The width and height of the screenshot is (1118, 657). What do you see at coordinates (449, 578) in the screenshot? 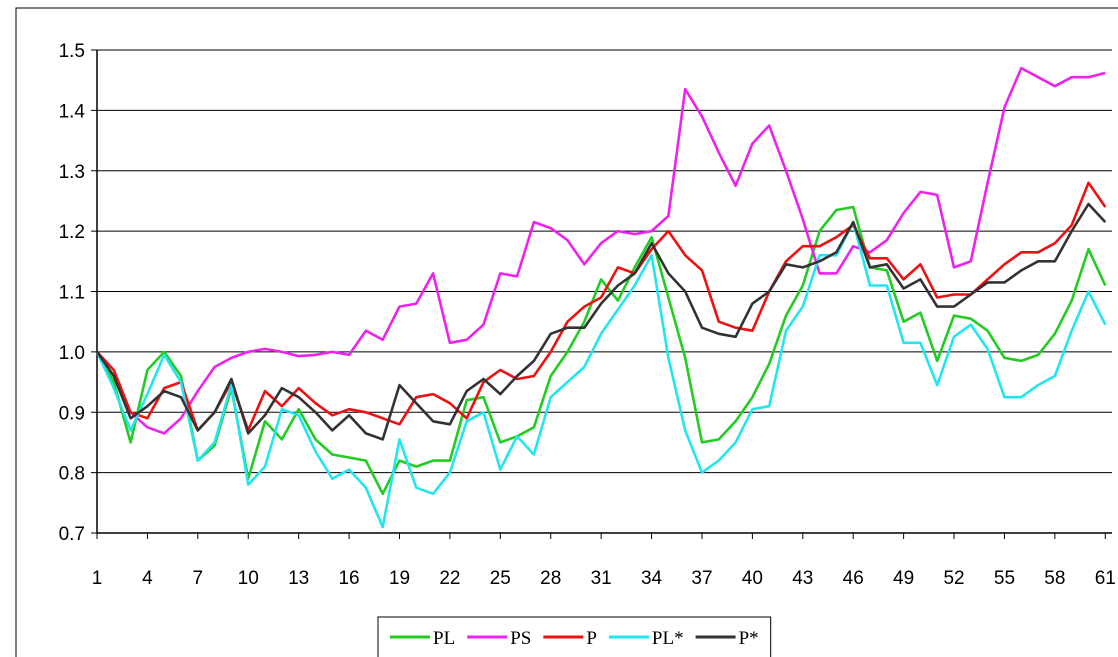
I see `x-tick-label: 22` at bounding box center [449, 578].